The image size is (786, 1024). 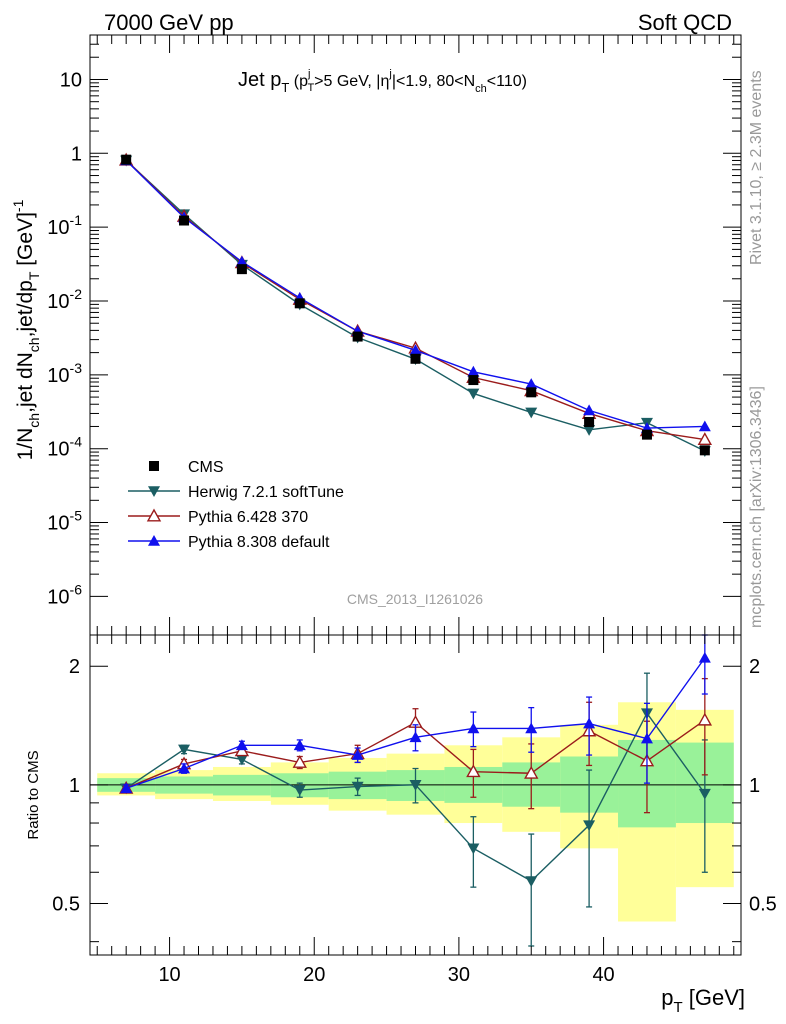 What do you see at coordinates (64, 521) in the screenshot?
I see `main-y-tick-label: 10⁻⁵` at bounding box center [64, 521].